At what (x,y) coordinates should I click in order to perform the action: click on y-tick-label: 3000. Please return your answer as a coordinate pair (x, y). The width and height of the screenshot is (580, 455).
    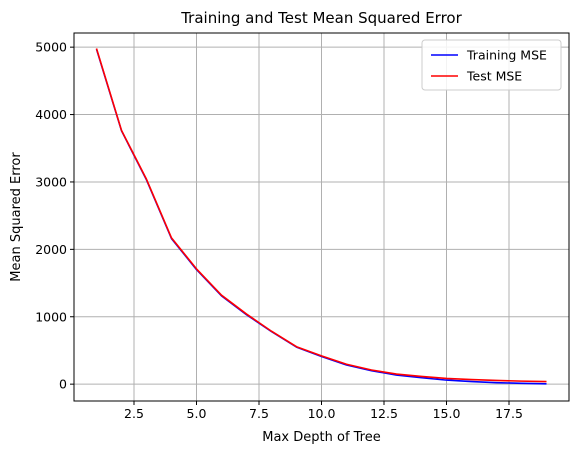
    Looking at the image, I should click on (51, 181).